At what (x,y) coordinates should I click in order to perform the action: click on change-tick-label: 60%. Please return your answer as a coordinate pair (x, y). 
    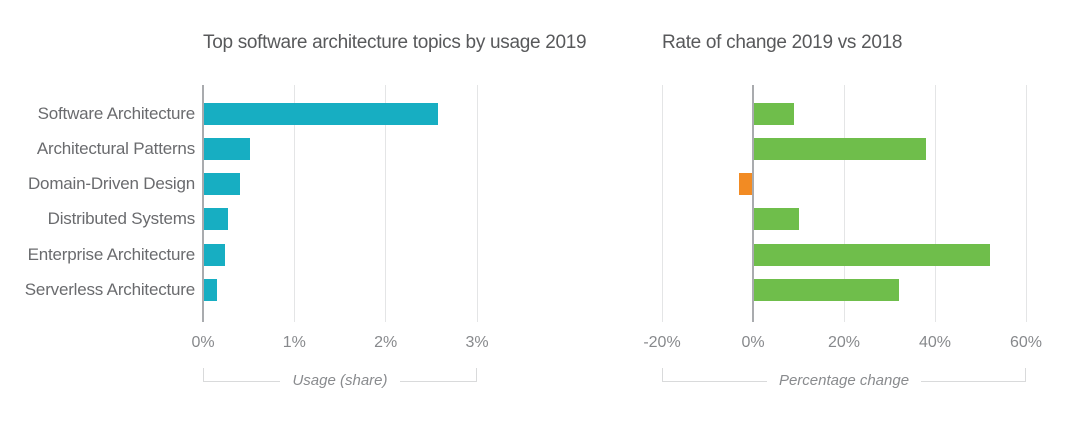
    Looking at the image, I should click on (1026, 342).